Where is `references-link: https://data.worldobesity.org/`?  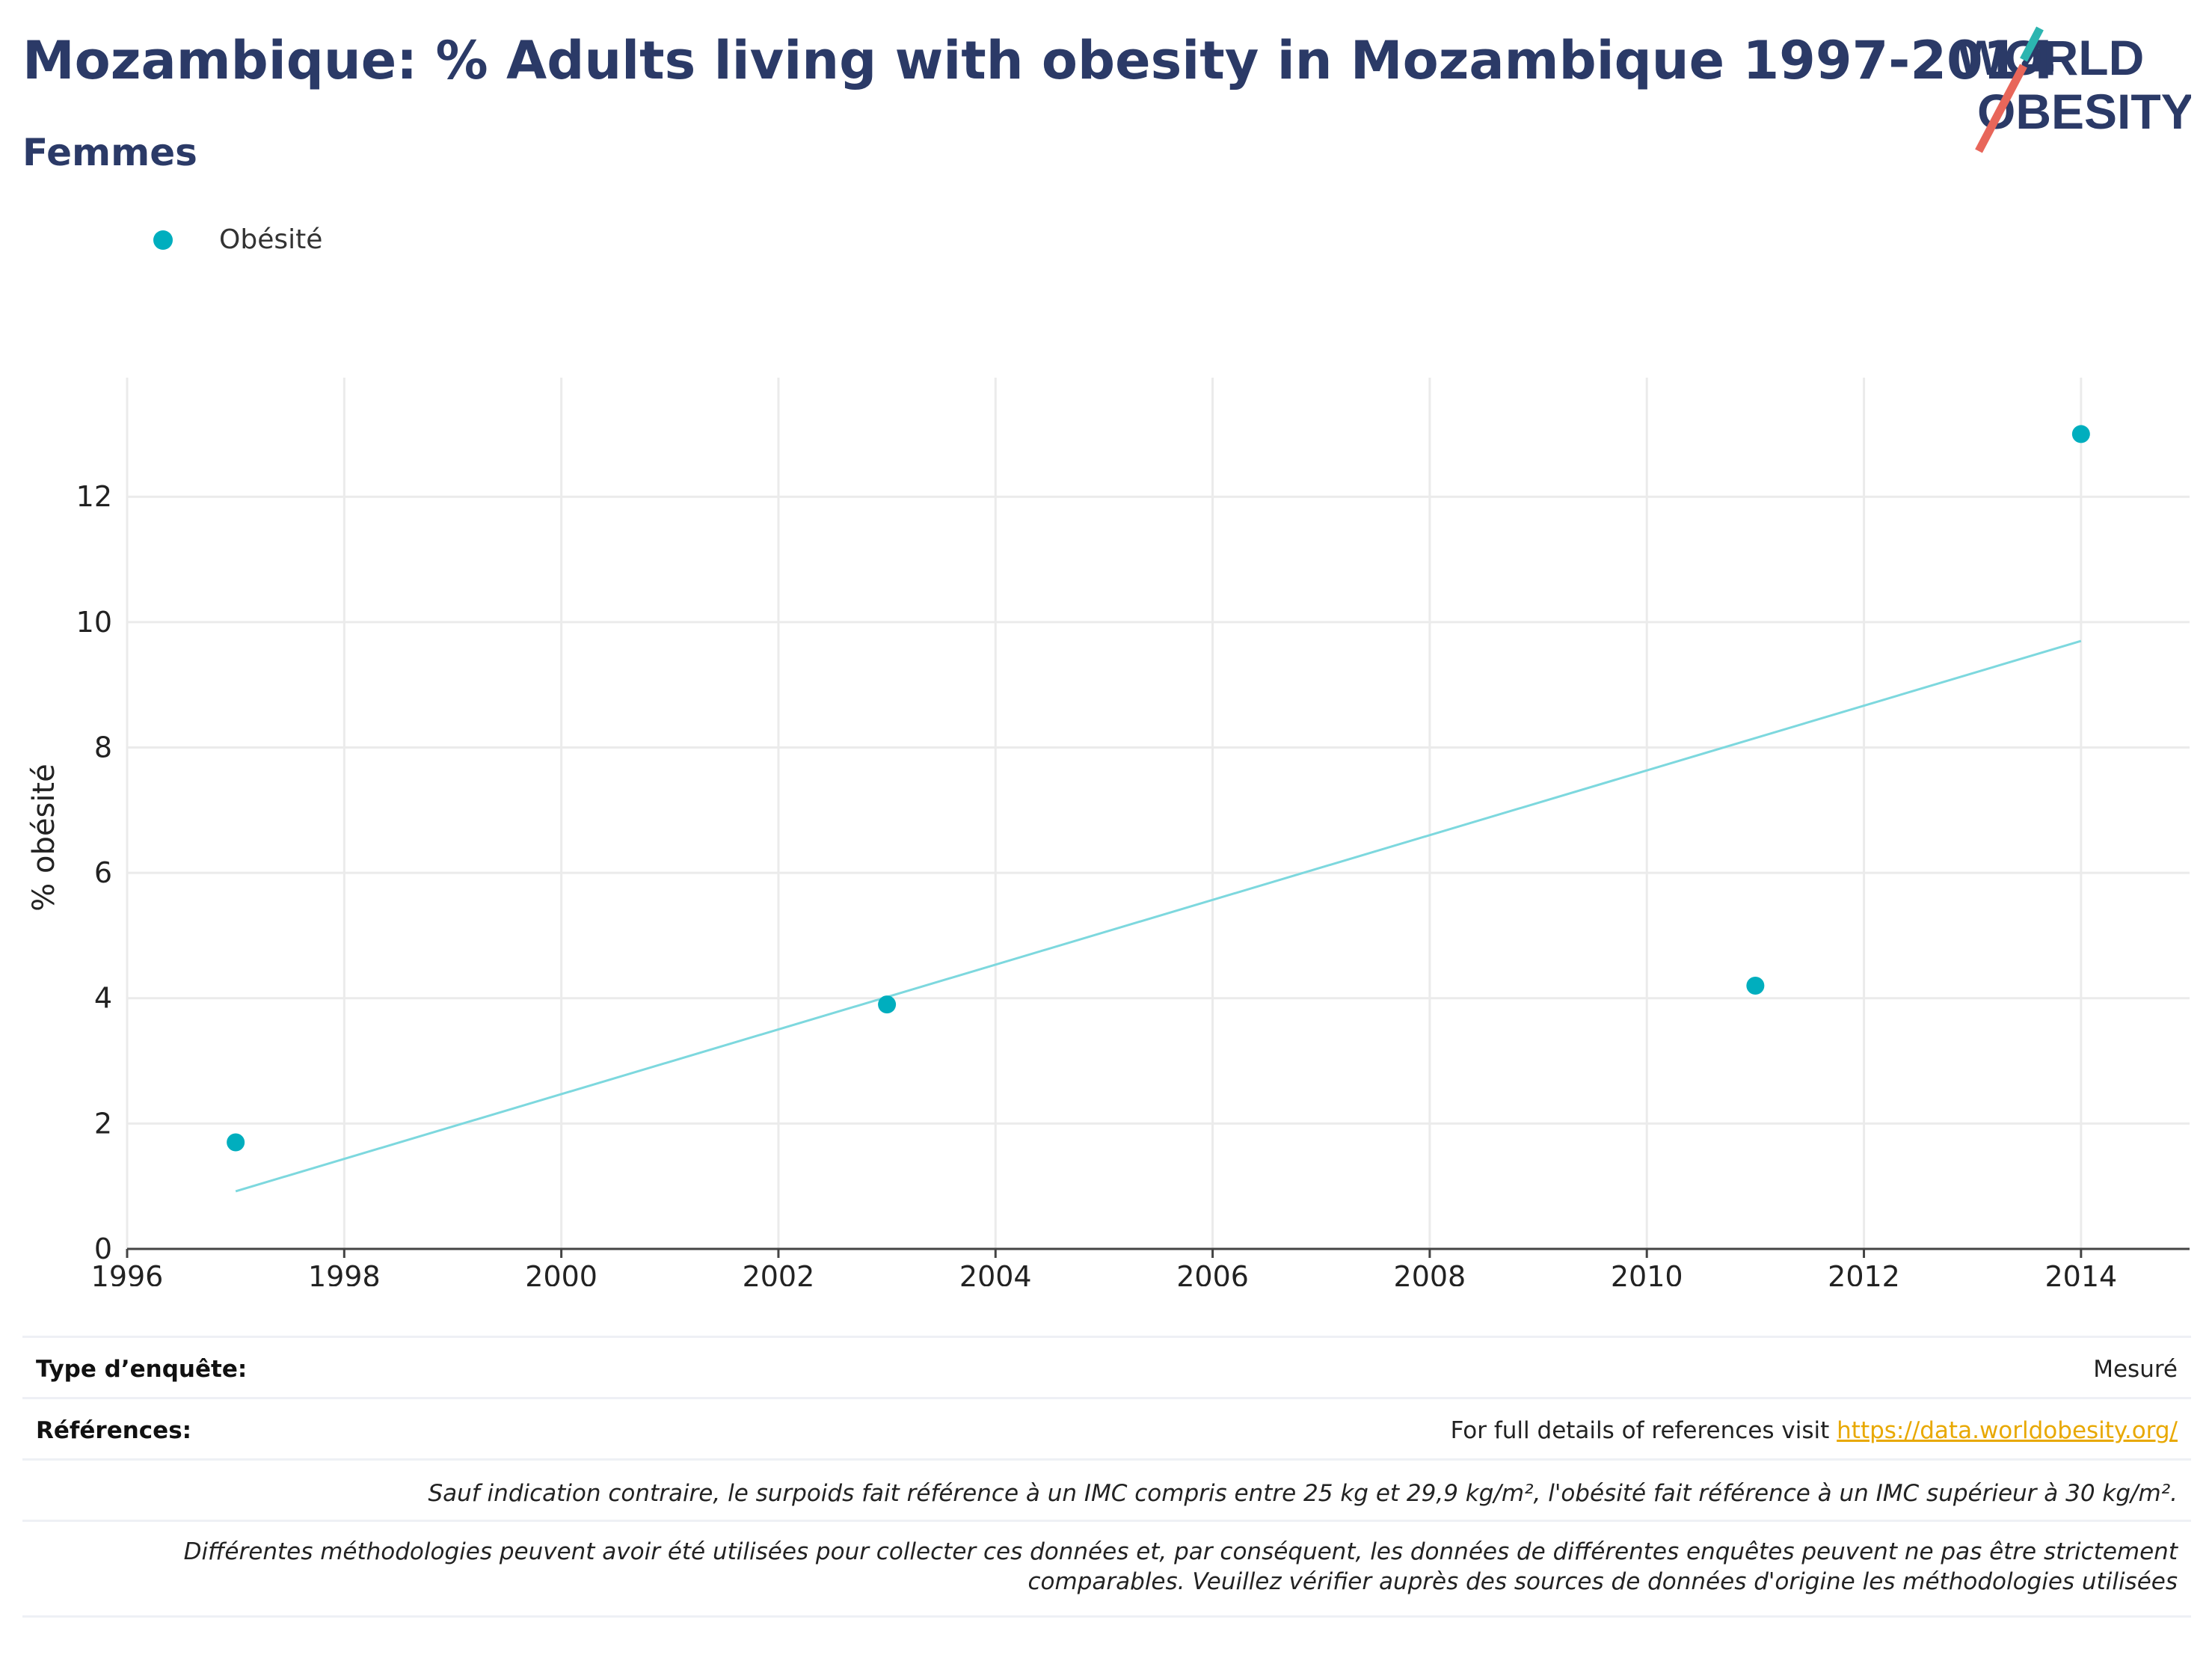
references-link: https://data.worldobesity.org/ is located at coordinates (2007, 1430).